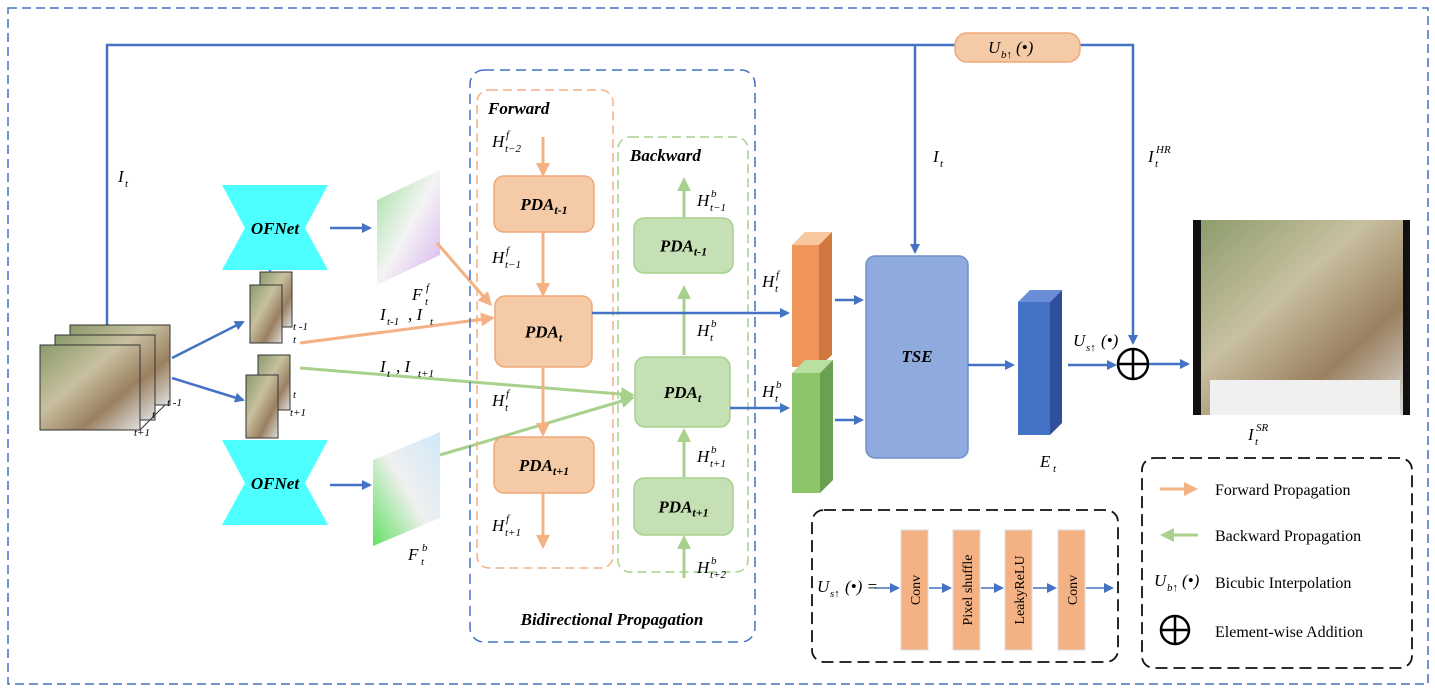 This screenshot has width=1435, height=692. I want to click on legend-label: Element-wise Addition, so click(1289, 632).